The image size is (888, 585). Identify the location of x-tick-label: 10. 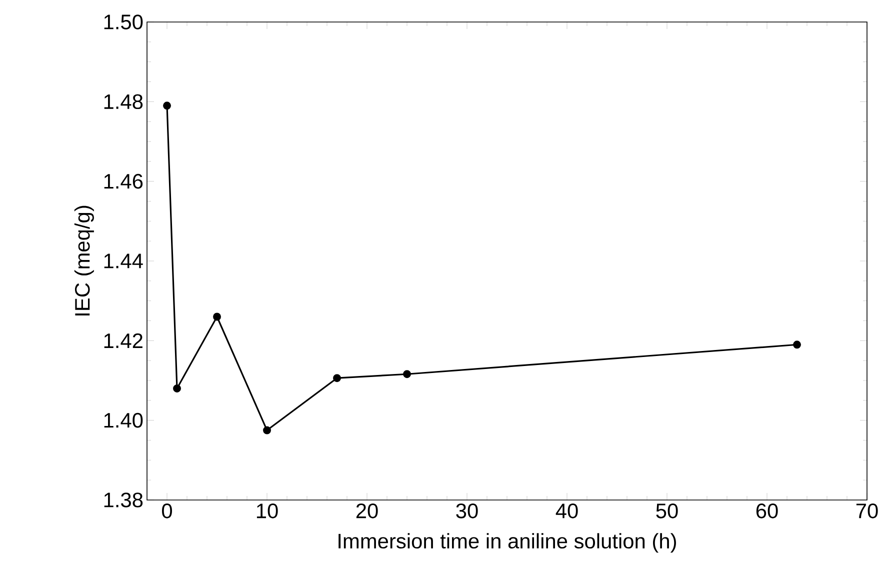
(267, 511).